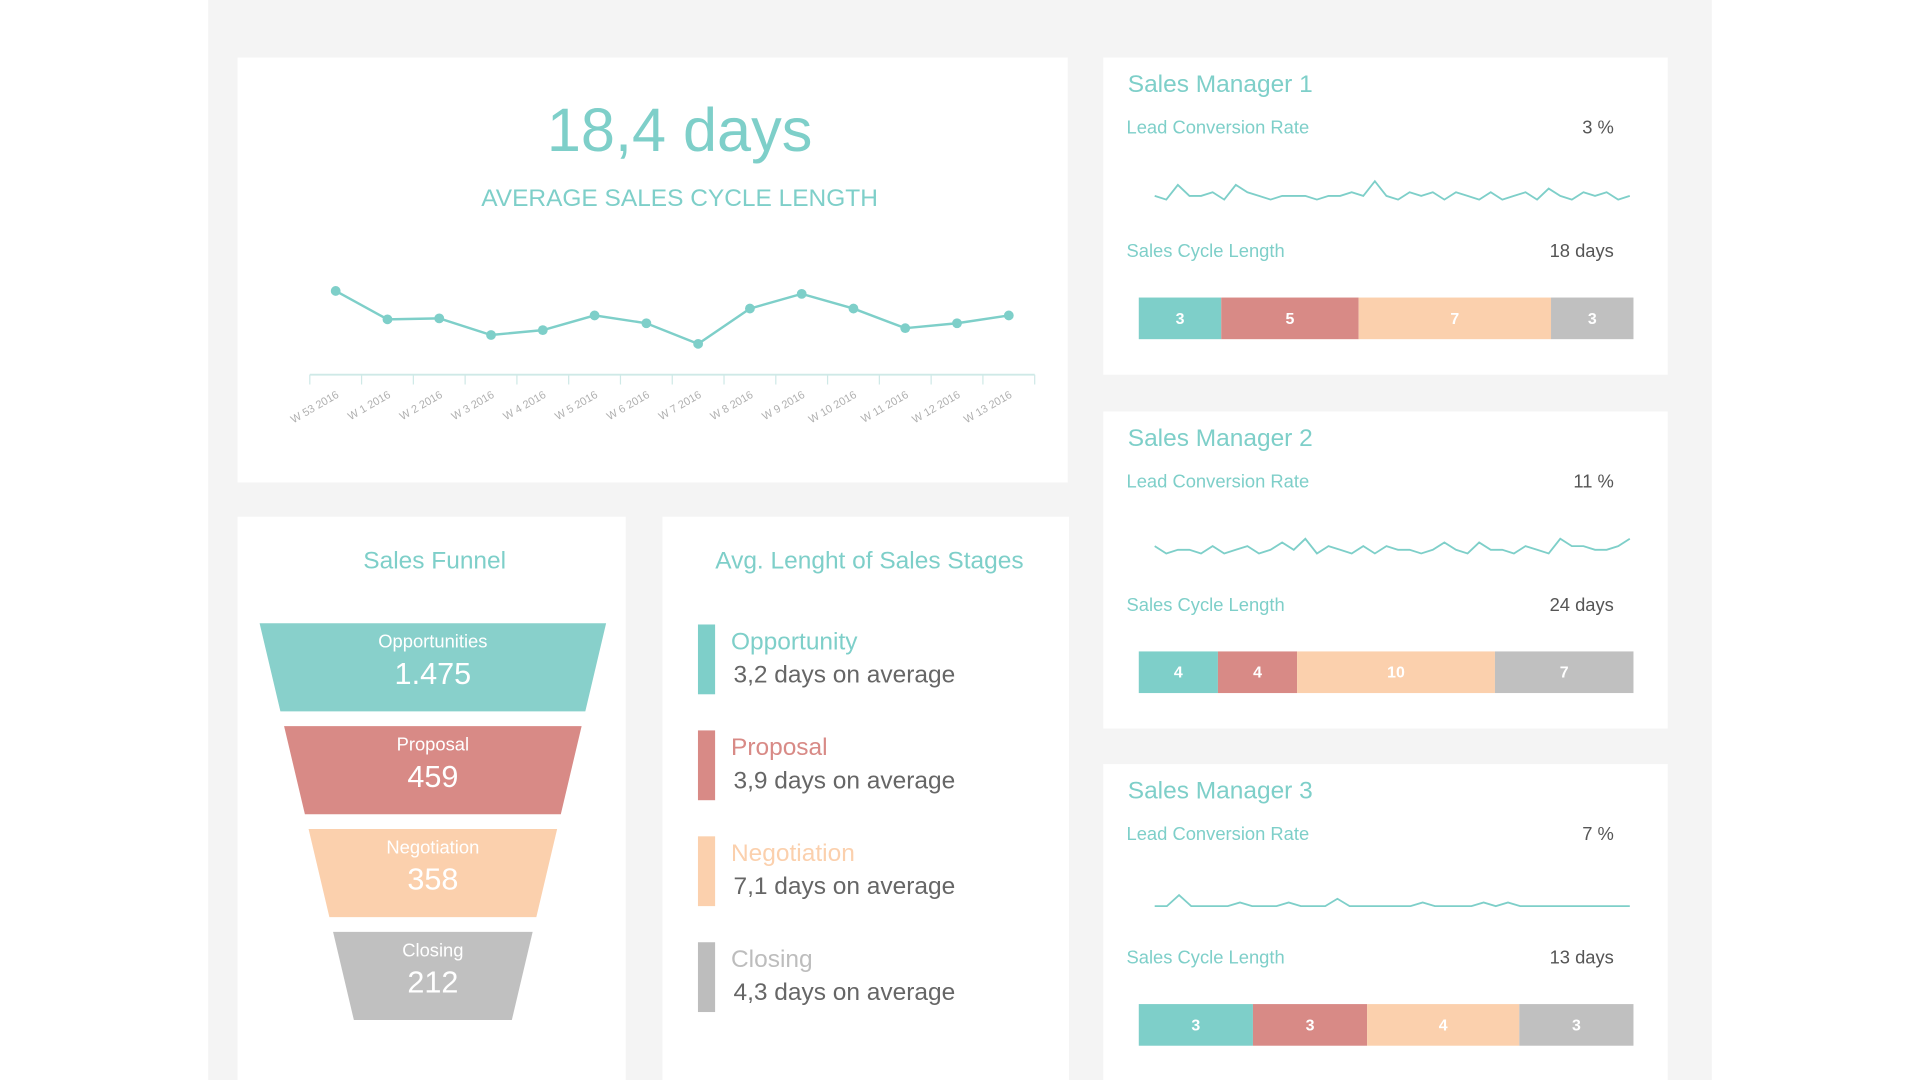  I want to click on stage-name: Proposal, so click(779, 747).